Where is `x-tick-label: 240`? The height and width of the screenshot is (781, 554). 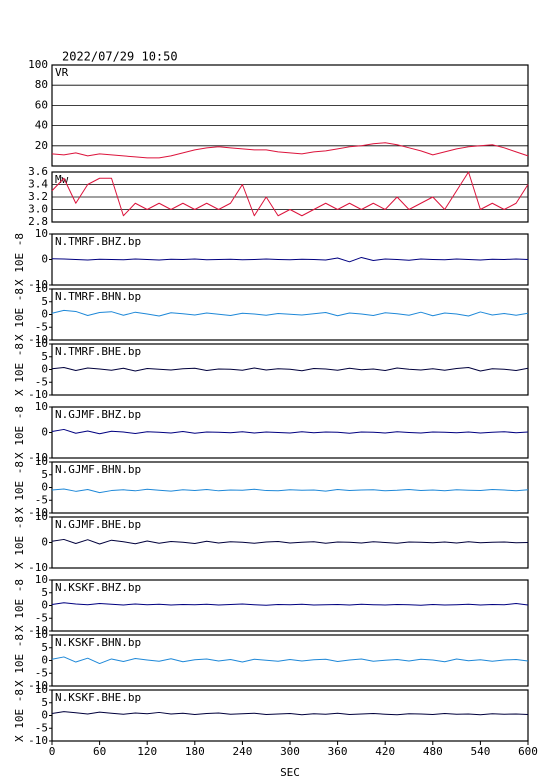 x-tick-label: 240 is located at coordinates (242, 751).